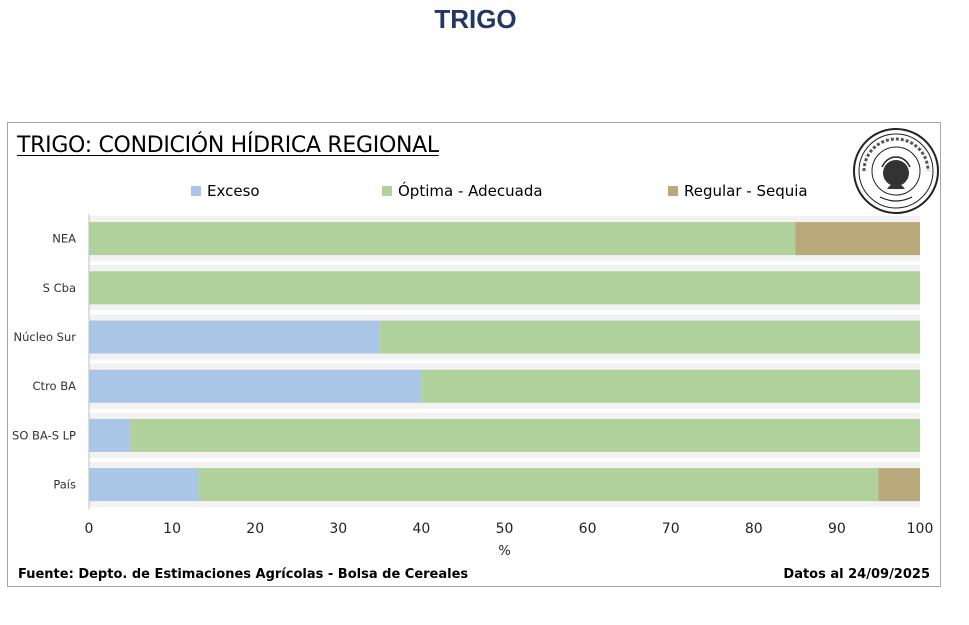 The image size is (969, 625). Describe the element at coordinates (64, 239) in the screenshot. I see `y-tick-label: NEA` at that location.